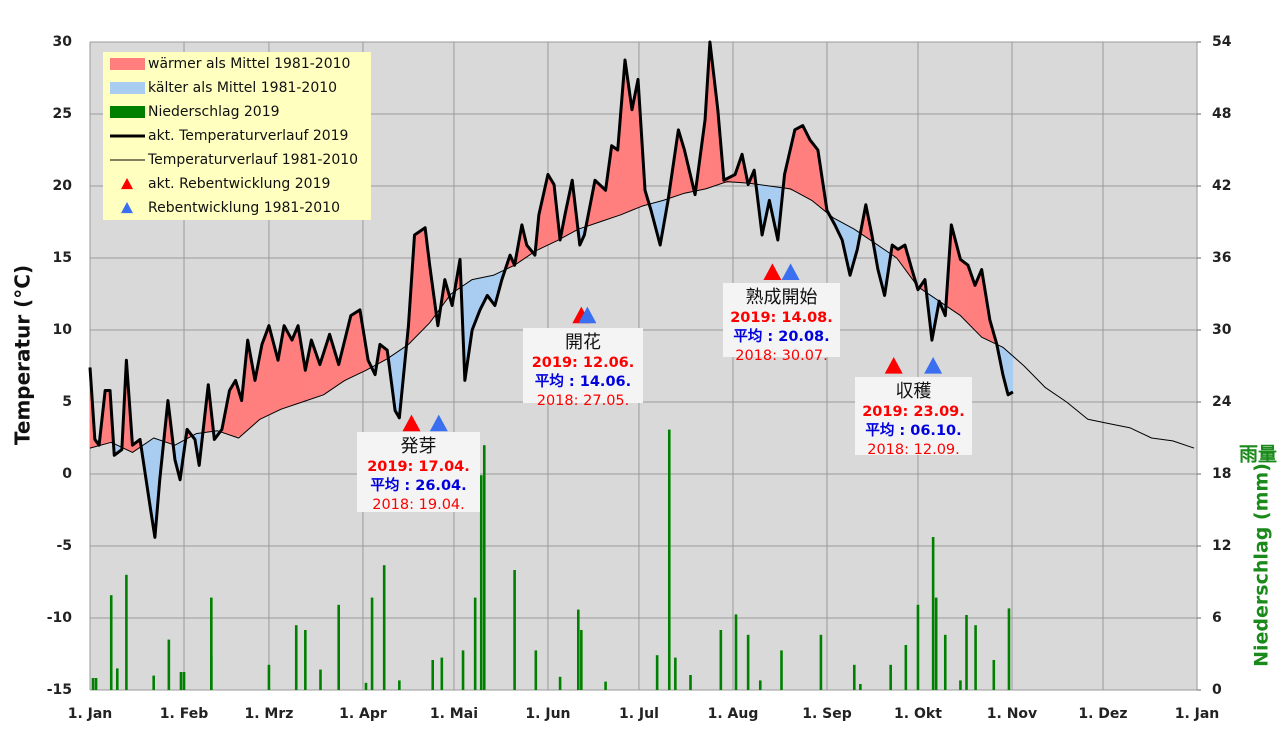 This screenshot has width=1280, height=743. What do you see at coordinates (1222, 42) in the screenshot?
I see `y2-tick-label: 54` at bounding box center [1222, 42].